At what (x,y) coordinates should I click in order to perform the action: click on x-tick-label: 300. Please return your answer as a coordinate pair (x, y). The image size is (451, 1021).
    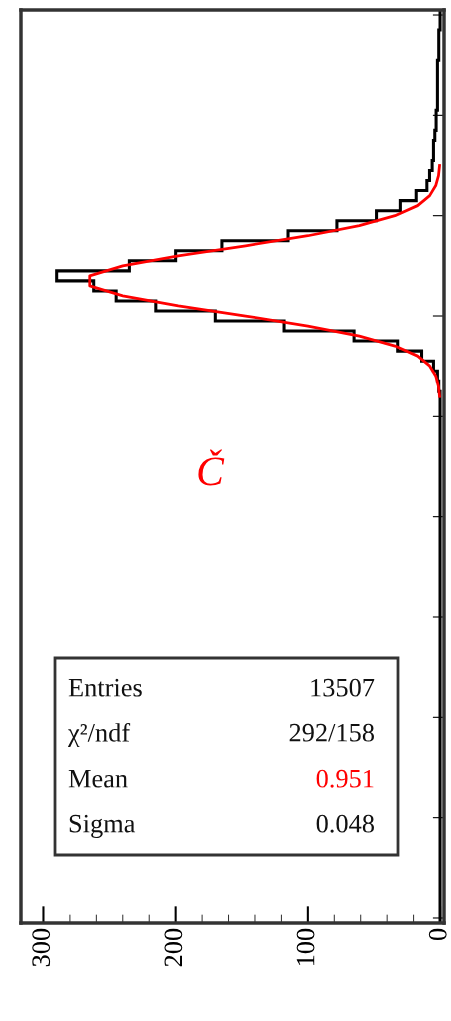
    Looking at the image, I should click on (41, 947).